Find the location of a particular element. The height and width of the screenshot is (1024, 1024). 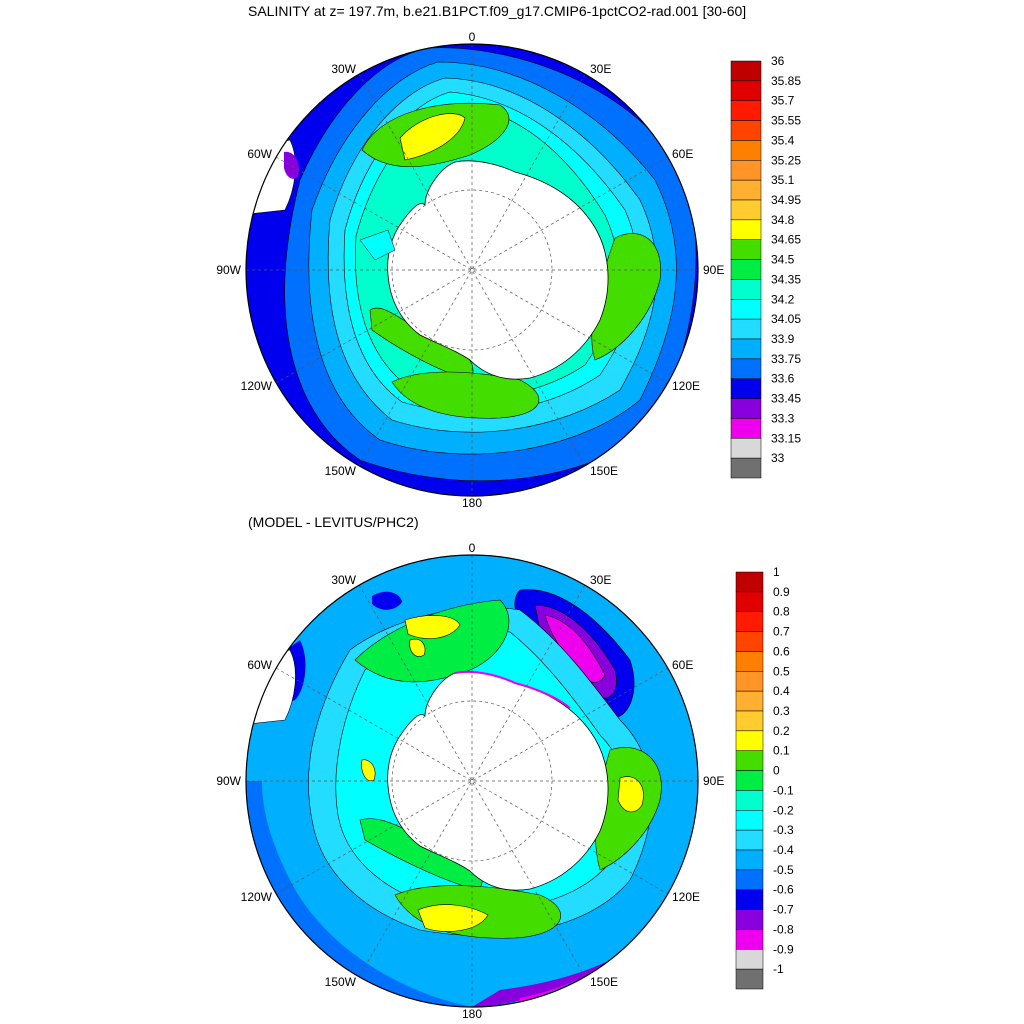

bottom-lon-label-180: 180 is located at coordinates (472, 1014).